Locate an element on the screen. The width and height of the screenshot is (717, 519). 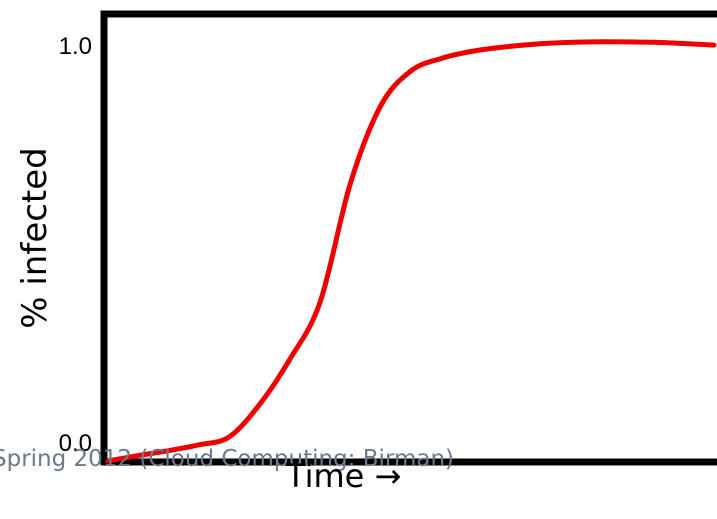
footer-text: Spring 2012 (Cloud Computing: Birman) is located at coordinates (227, 459).